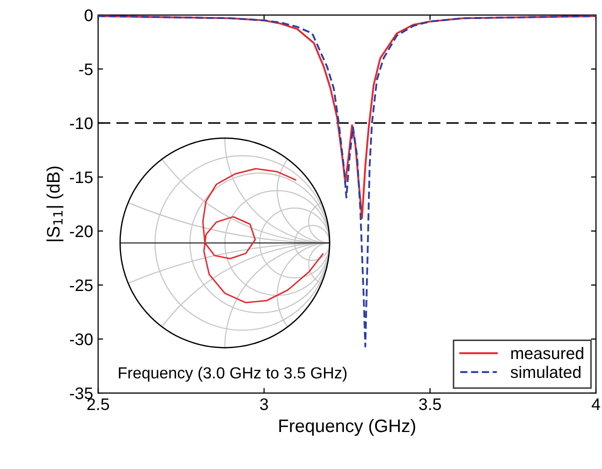 This screenshot has width=602, height=469. I want to click on y-tick-label: -25, so click(81, 285).